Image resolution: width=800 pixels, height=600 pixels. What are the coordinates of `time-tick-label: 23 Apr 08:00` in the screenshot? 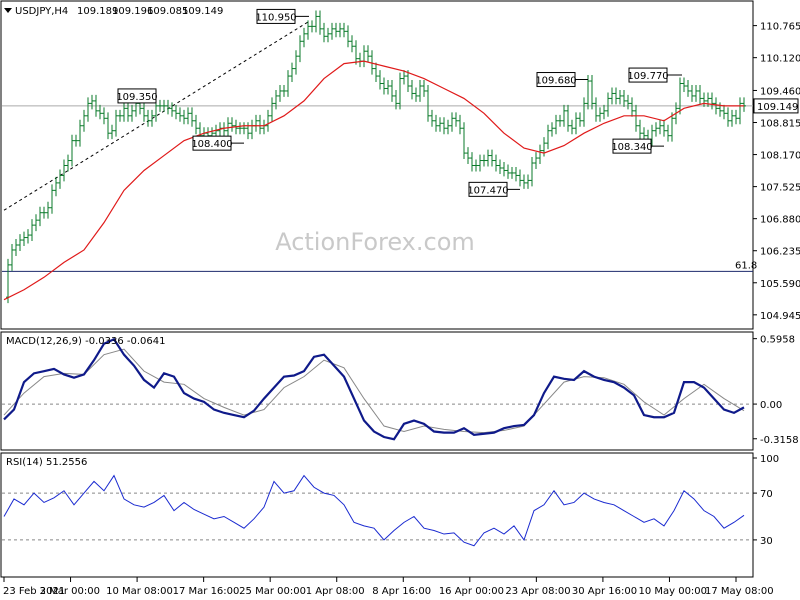 It's located at (537, 591).